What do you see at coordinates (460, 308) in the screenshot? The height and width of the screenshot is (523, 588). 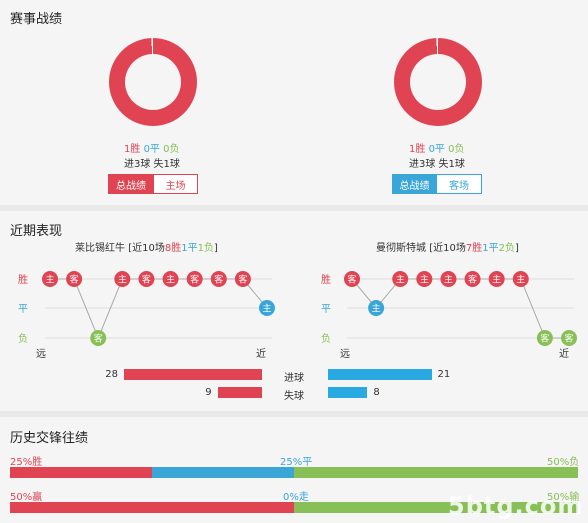 I see `right-trend-line` at bounding box center [460, 308].